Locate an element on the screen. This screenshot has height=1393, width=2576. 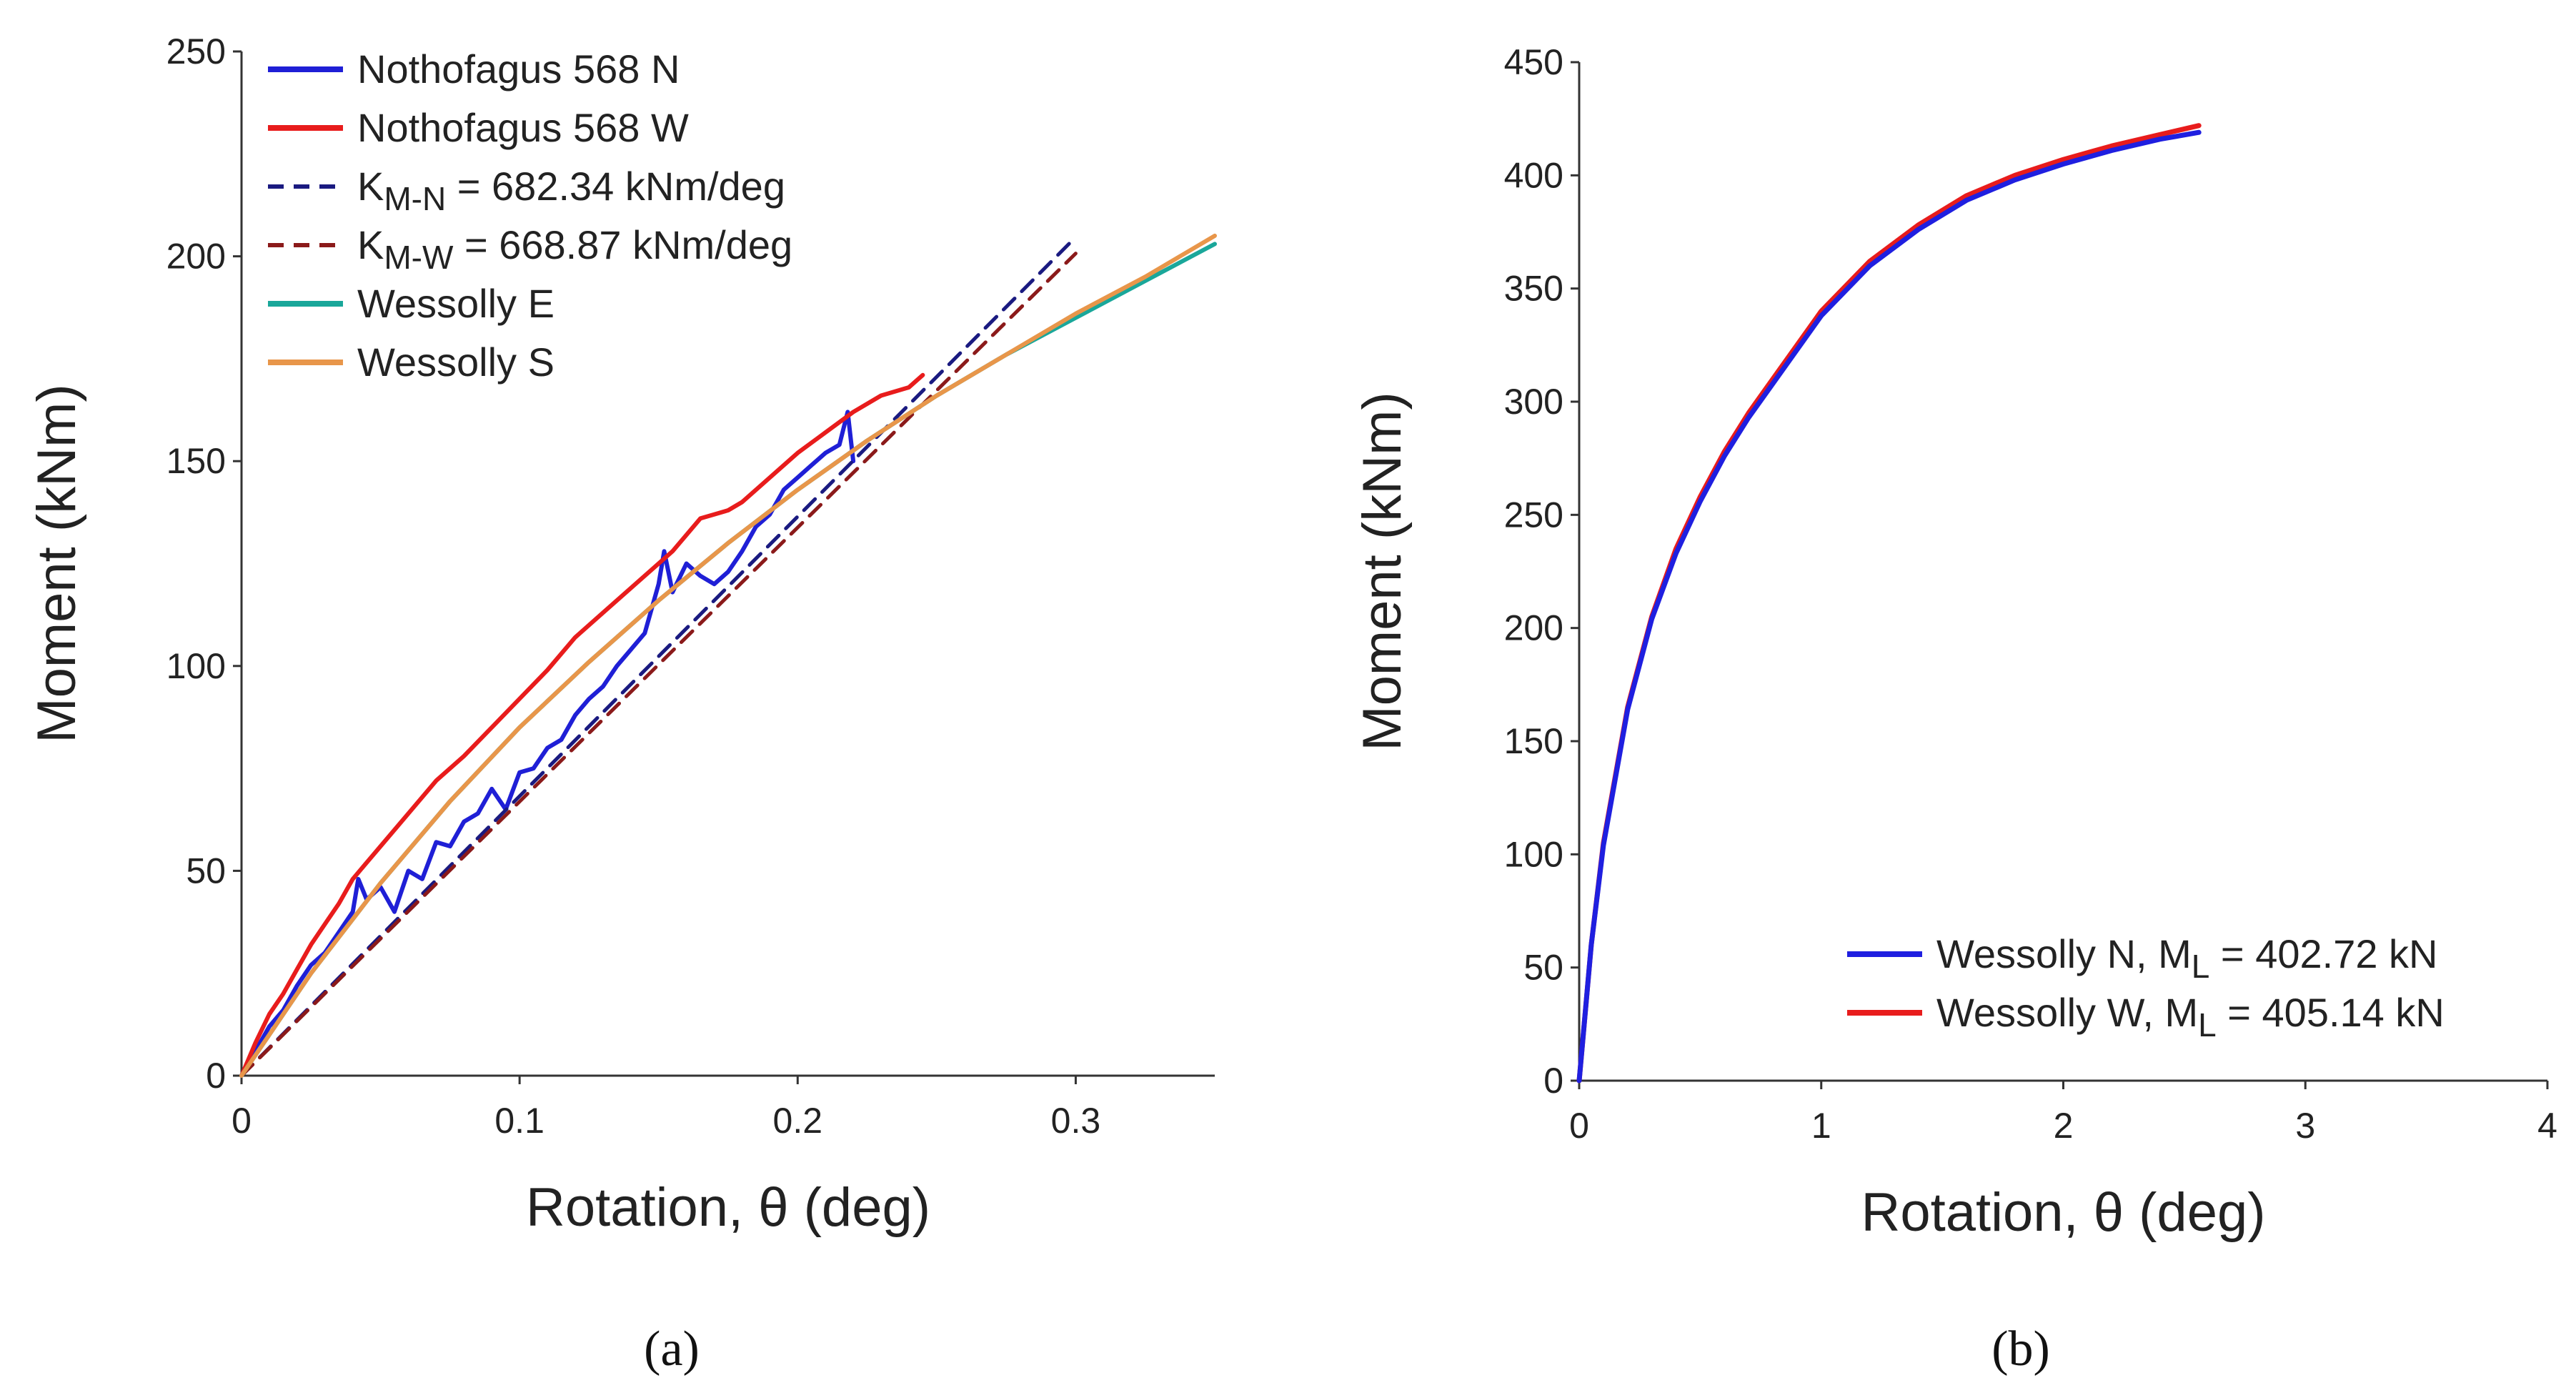
y-tick-label: 350 is located at coordinates (1533, 289).